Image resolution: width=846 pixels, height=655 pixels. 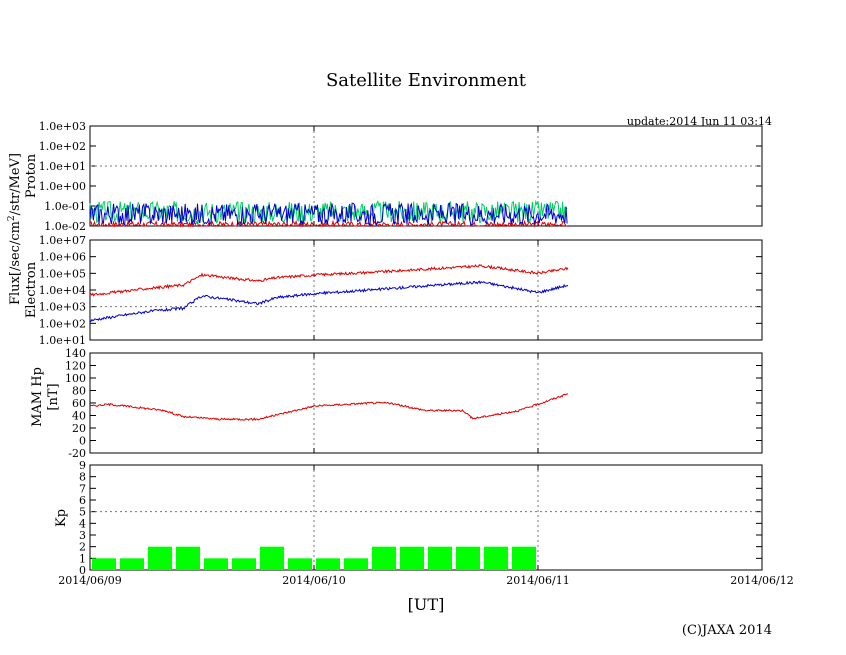 I want to click on flux-unit-label: Flux[/sec/cm2/str/MeV], so click(x=15, y=229).